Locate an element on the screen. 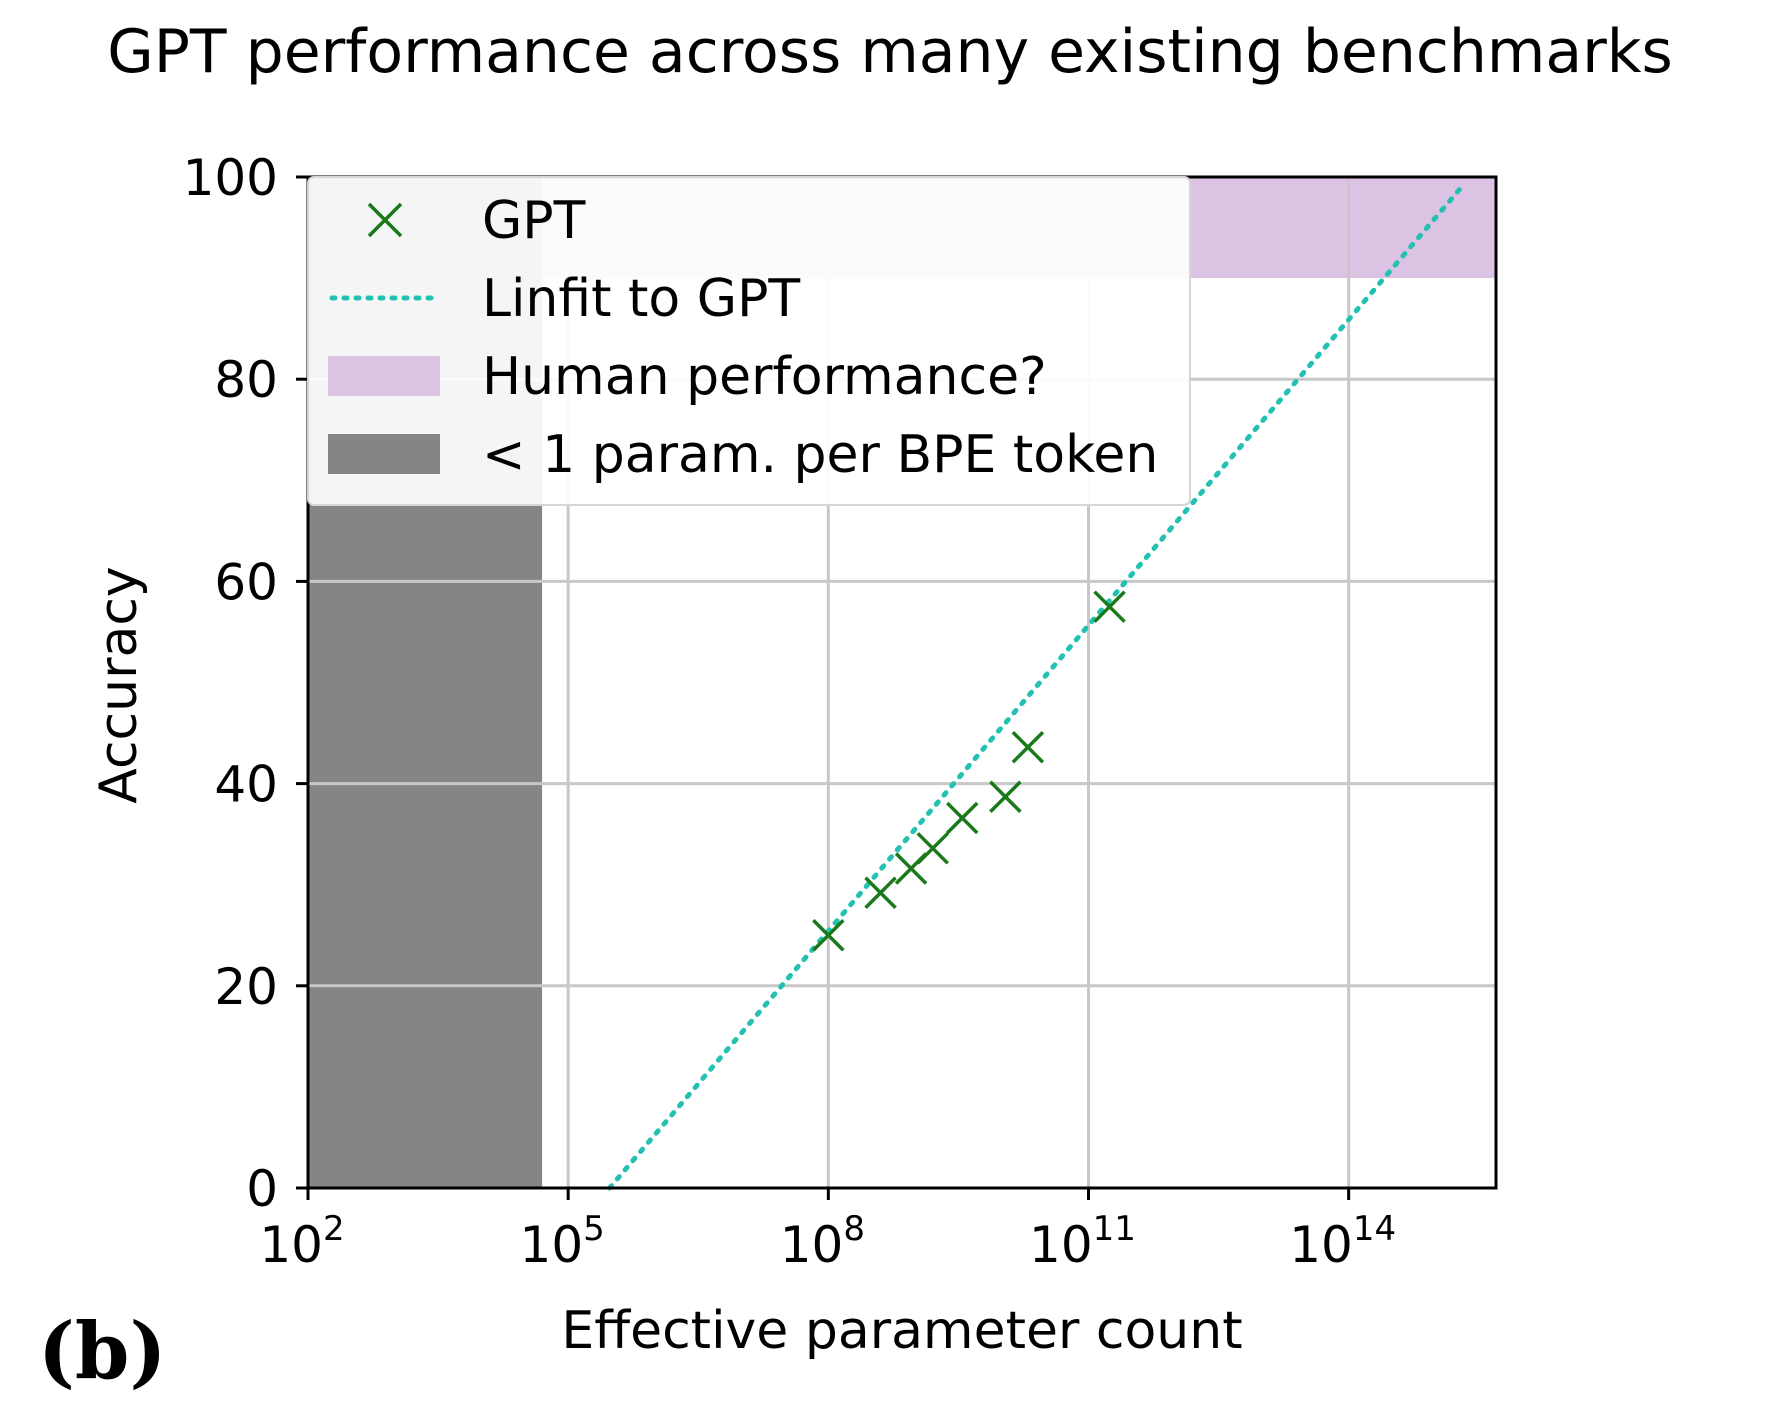  x-tick-label-1: 10⁵ is located at coordinates (562, 1241).